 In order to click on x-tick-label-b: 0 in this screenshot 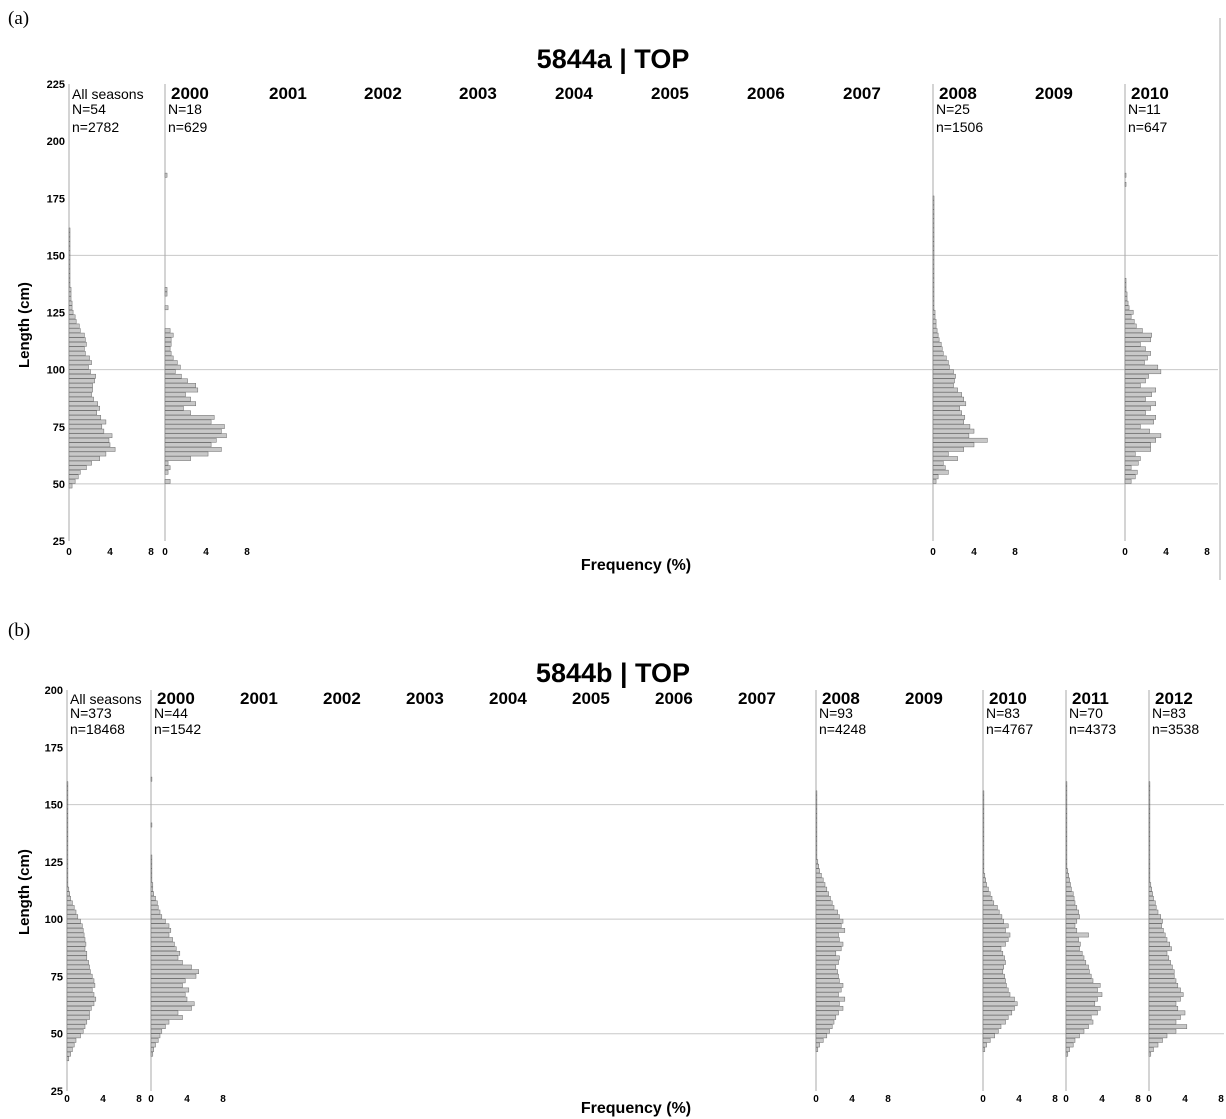, I will do `click(816, 1099)`.